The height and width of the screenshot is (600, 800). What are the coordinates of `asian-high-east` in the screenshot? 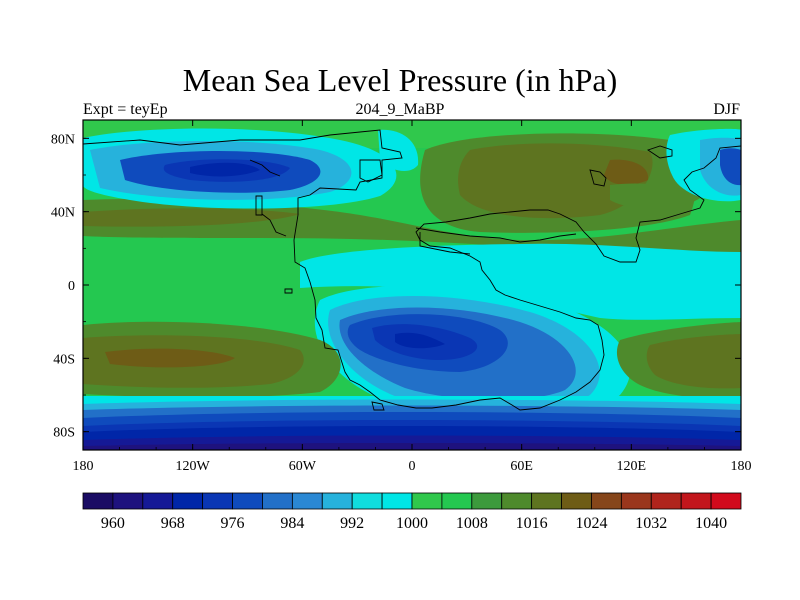 It's located at (655, 196).